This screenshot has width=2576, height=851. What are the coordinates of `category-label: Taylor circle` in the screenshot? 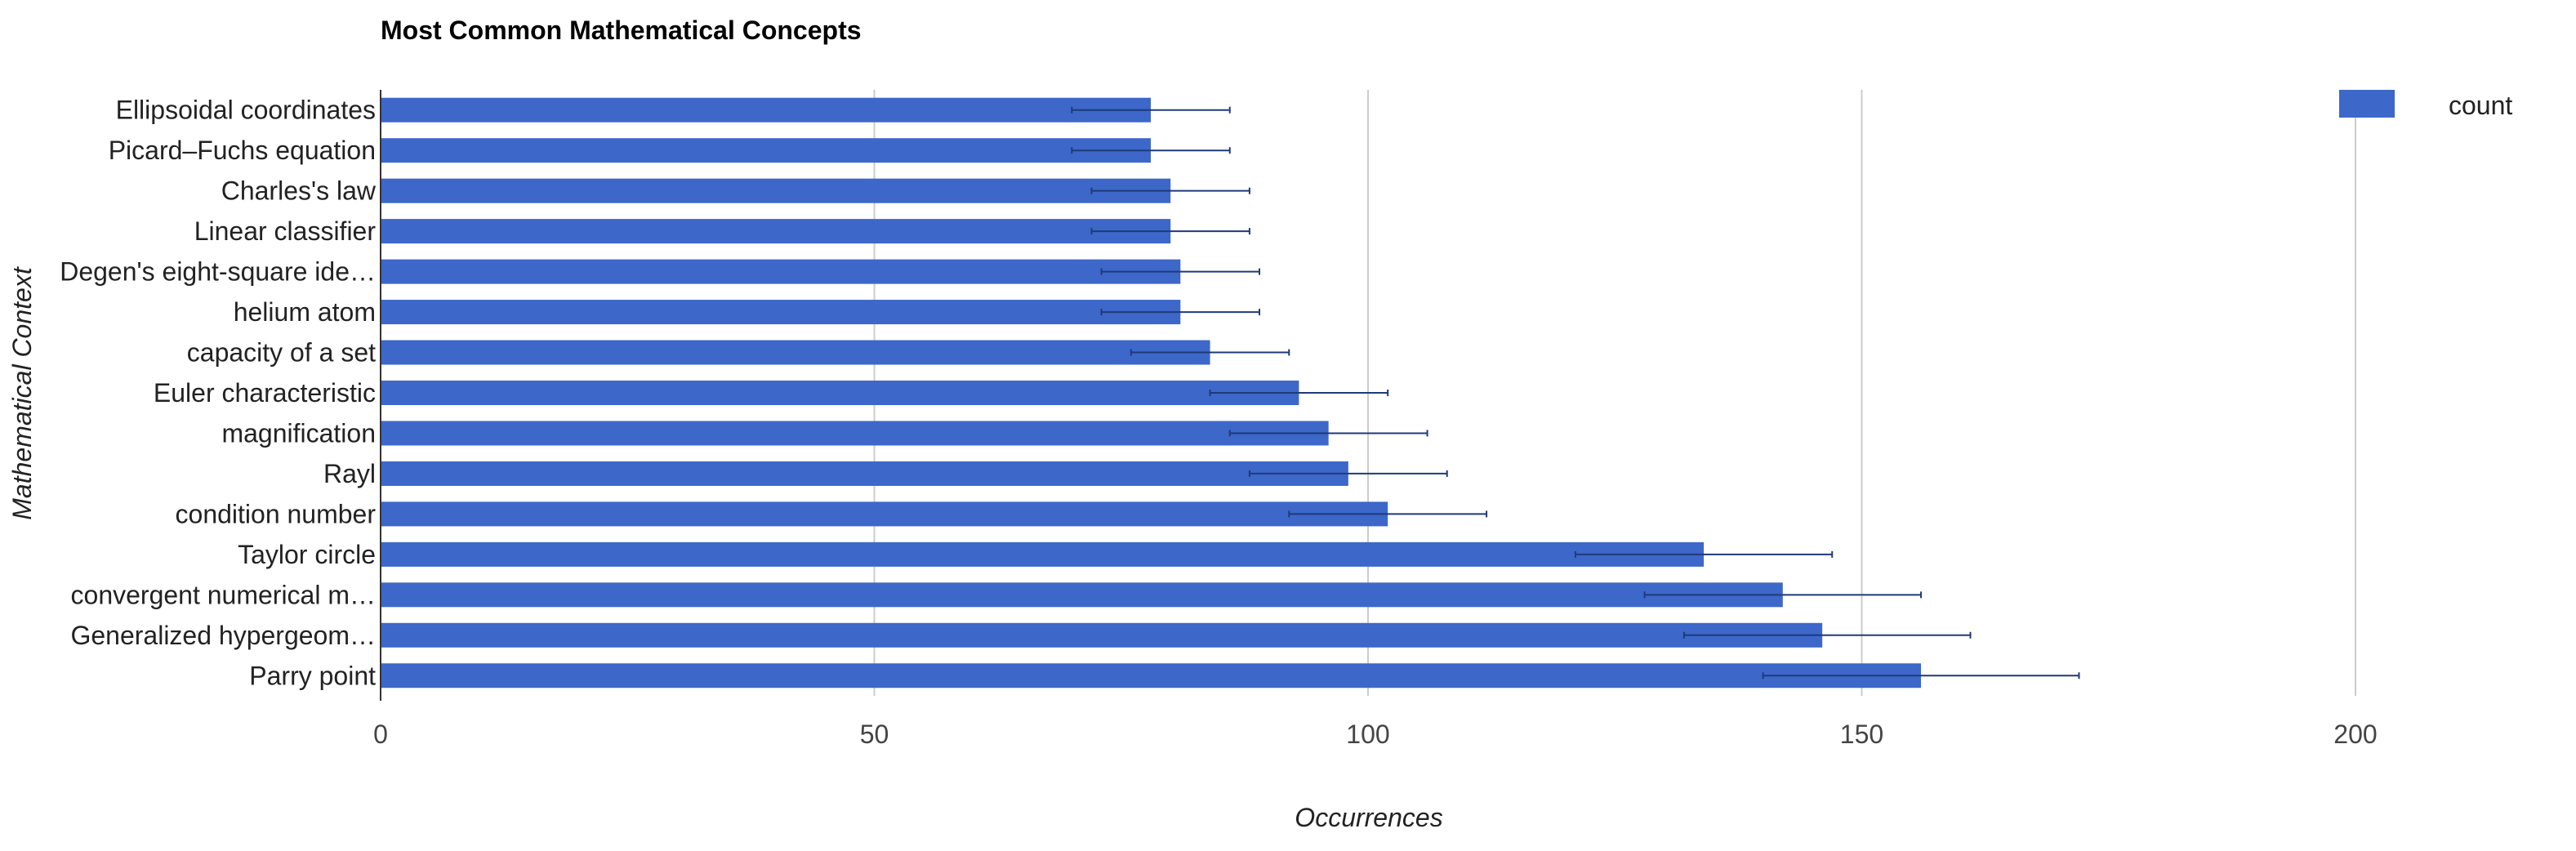 It's located at (307, 554).